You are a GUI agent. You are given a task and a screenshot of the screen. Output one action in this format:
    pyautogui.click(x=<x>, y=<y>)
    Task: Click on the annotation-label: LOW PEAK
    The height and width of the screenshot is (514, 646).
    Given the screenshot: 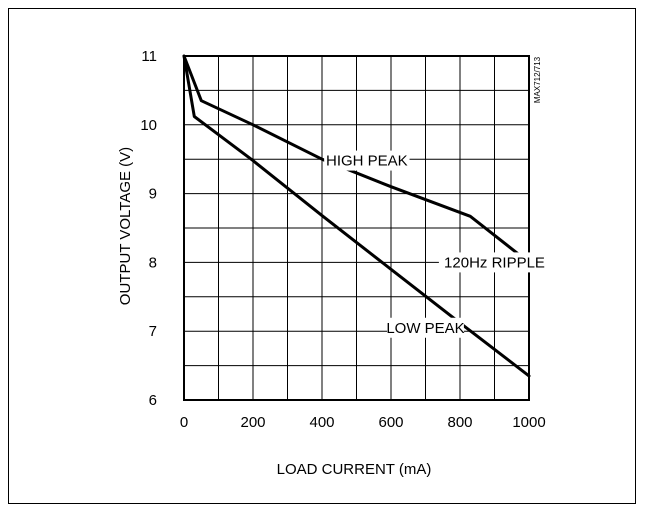 What is the action you would take?
    pyautogui.click(x=425, y=328)
    